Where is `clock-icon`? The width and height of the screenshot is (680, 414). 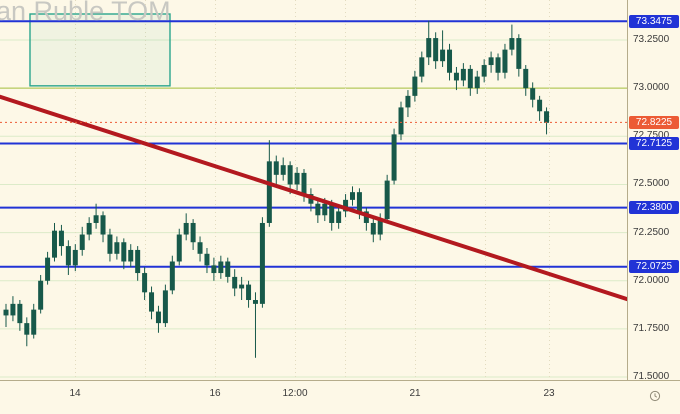
clock-icon is located at coordinates (655, 395).